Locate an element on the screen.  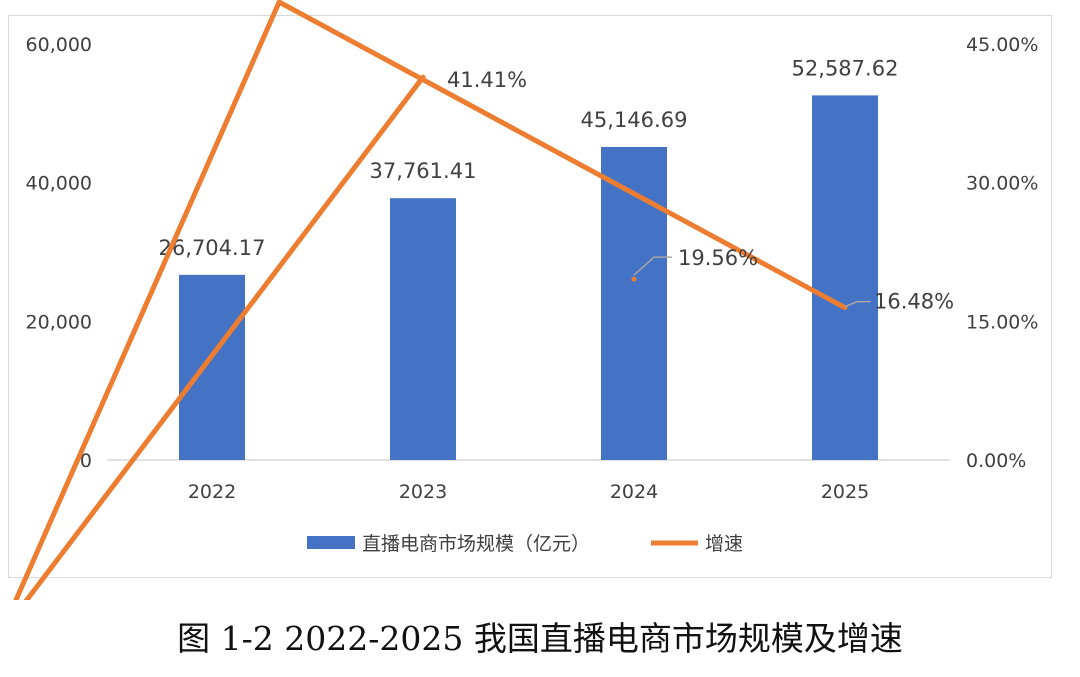
left-axis-tick-label: 40,000 is located at coordinates (59, 184).